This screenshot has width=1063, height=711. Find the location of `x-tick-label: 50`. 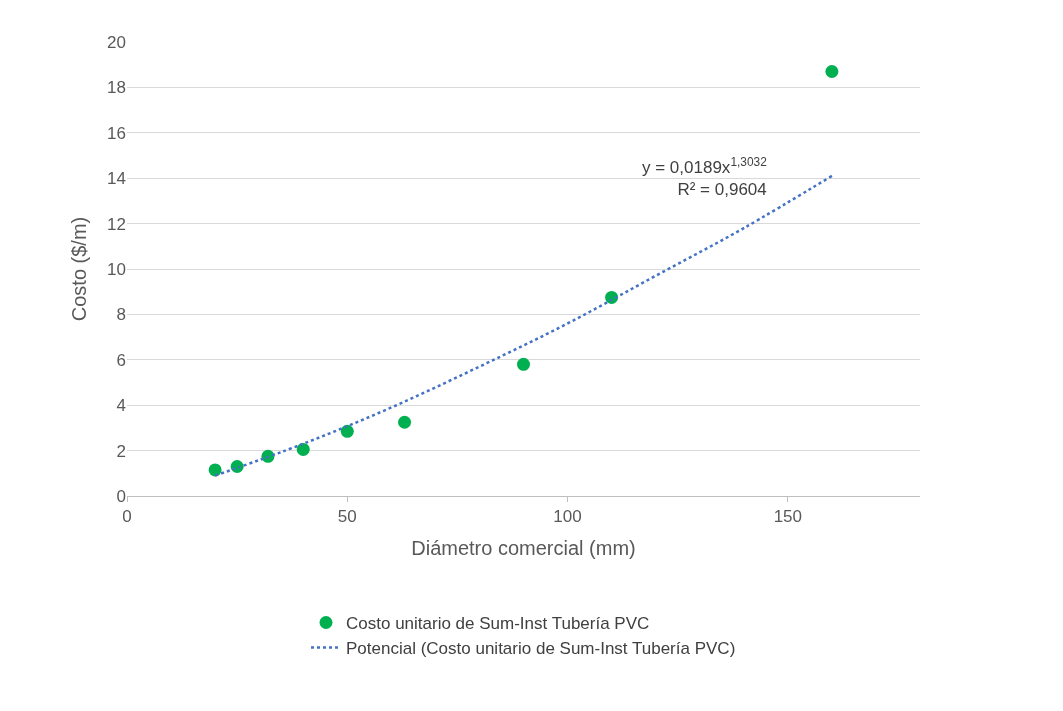

x-tick-label: 50 is located at coordinates (347, 517).